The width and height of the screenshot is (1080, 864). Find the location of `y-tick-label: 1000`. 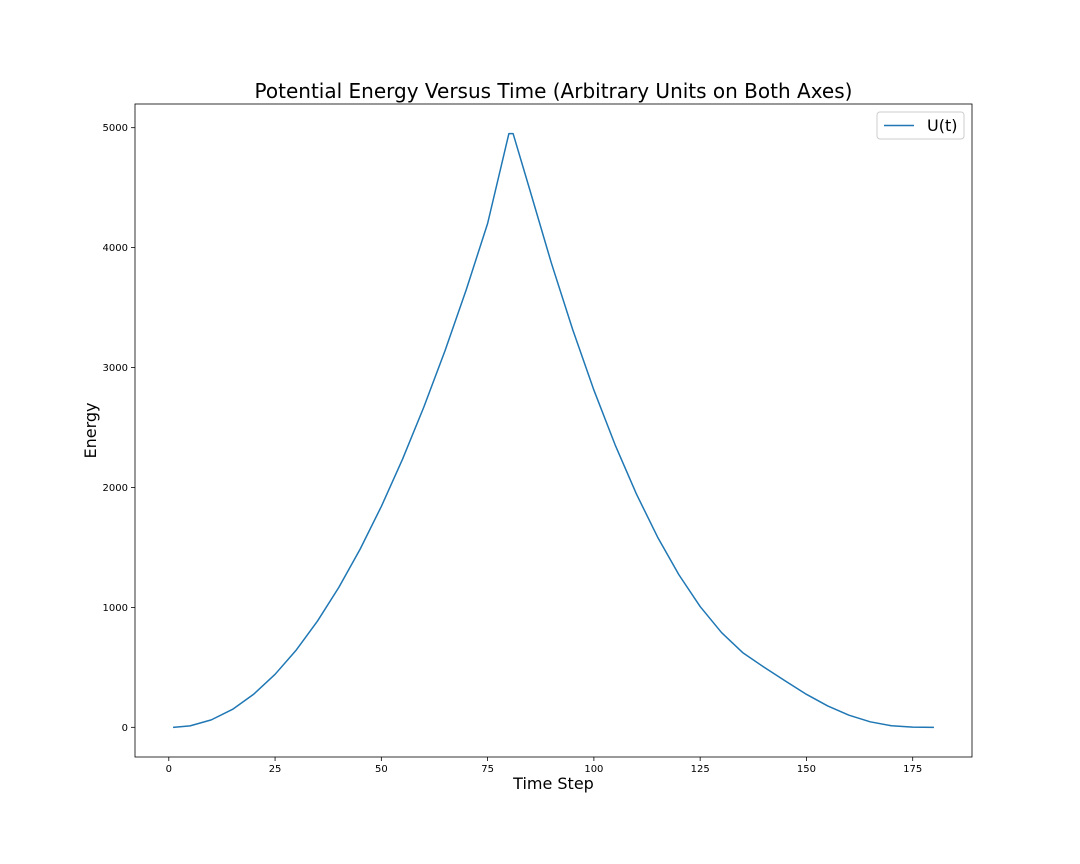

y-tick-label: 1000 is located at coordinates (115, 608).